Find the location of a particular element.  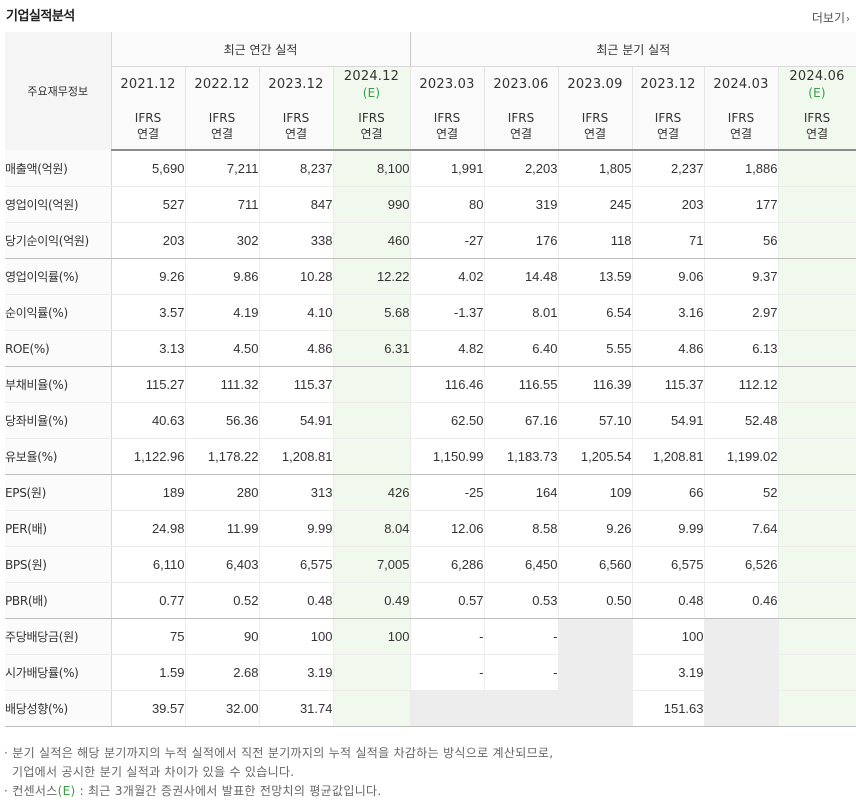

value-cell: 7.64 is located at coordinates (741, 528).